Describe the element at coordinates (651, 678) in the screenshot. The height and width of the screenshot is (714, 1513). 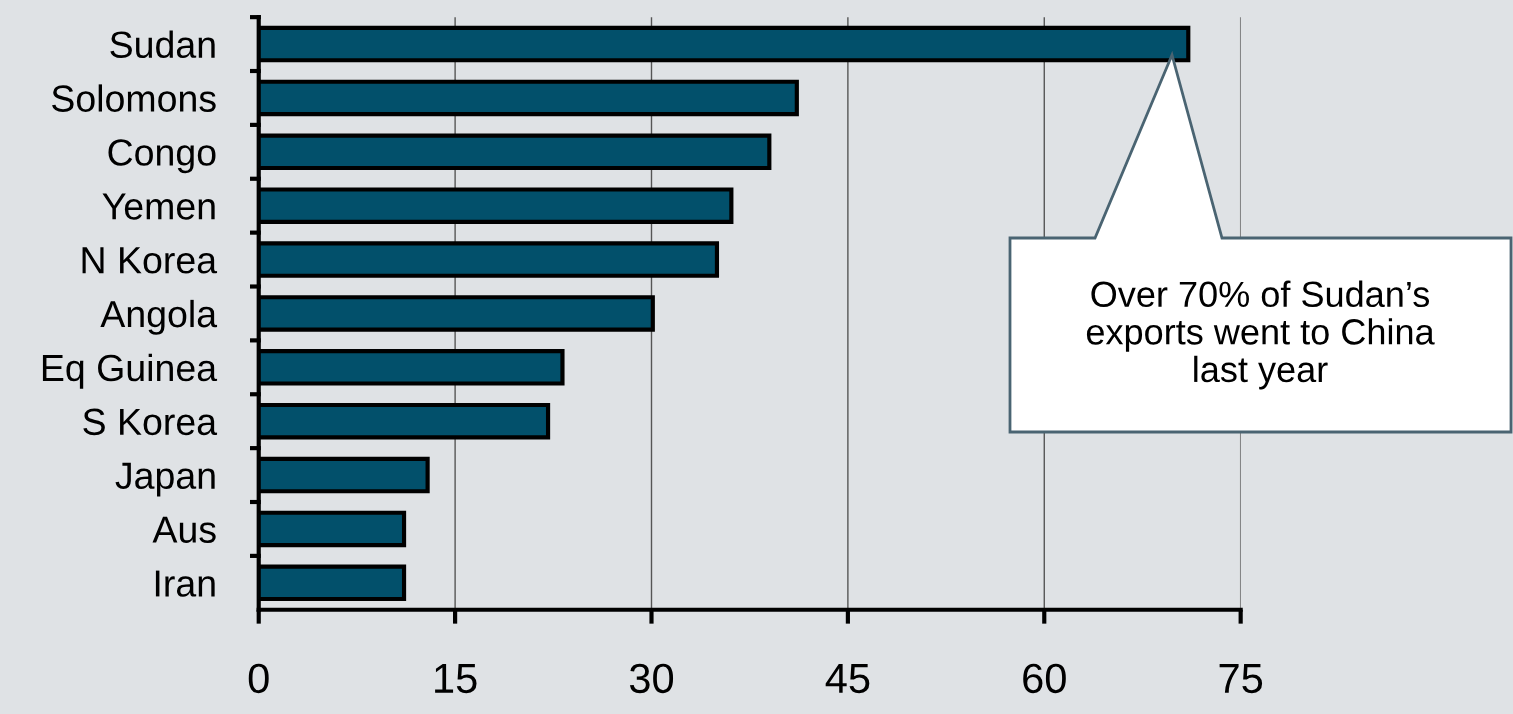
I see `x-tick-label: 30` at that location.